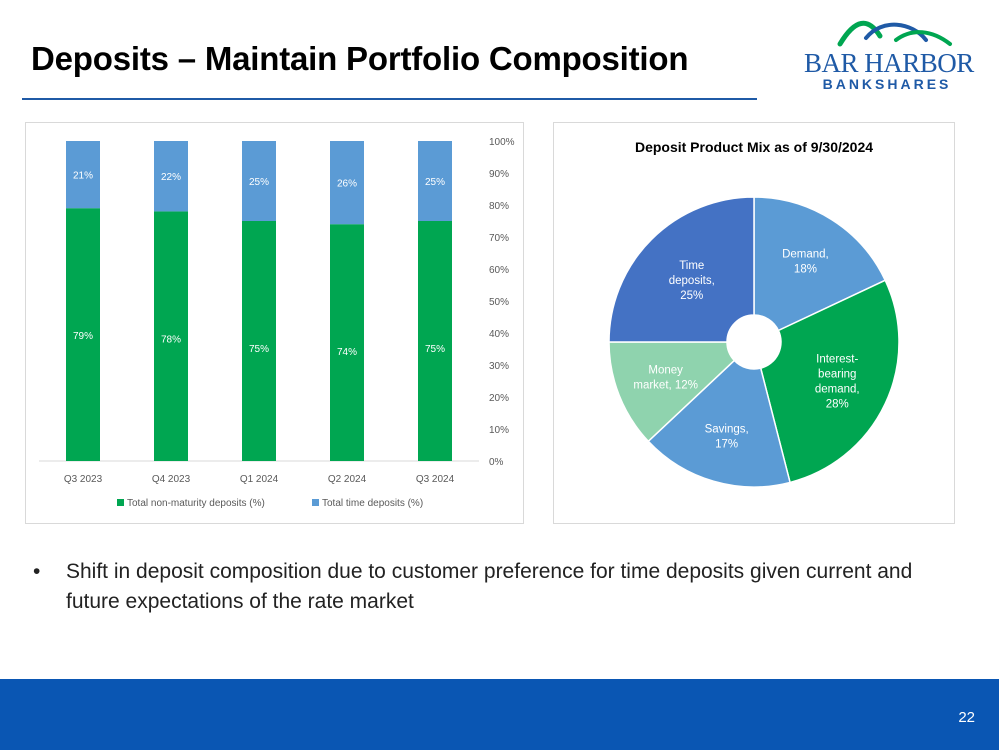 The width and height of the screenshot is (999, 750). I want to click on data-label-time: 21%, so click(83, 176).